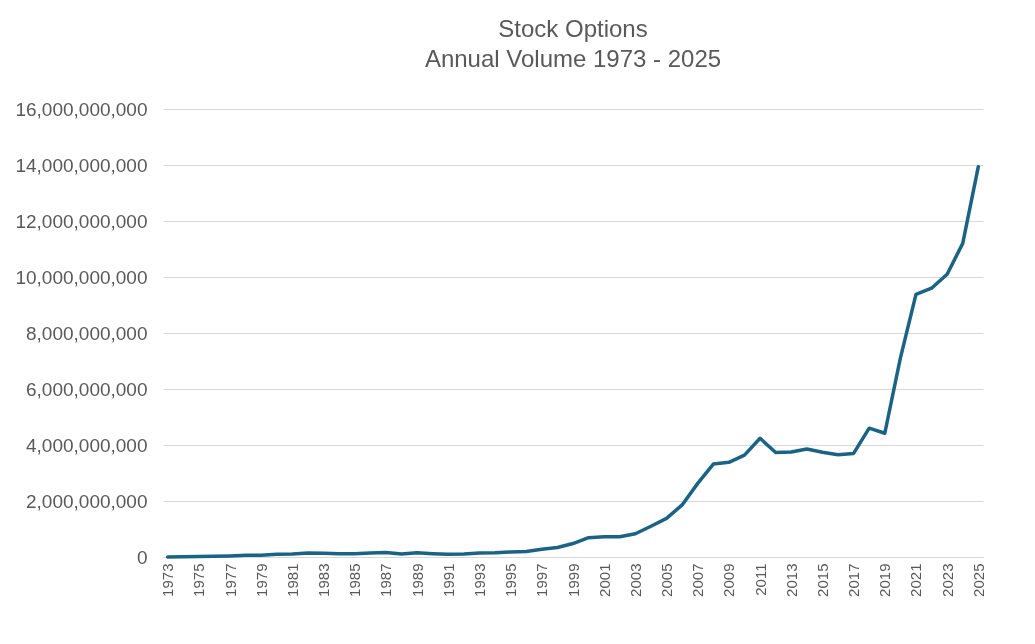 The width and height of the screenshot is (1035, 644). Describe the element at coordinates (142, 557) in the screenshot. I see `y-tick-label: 0` at that location.